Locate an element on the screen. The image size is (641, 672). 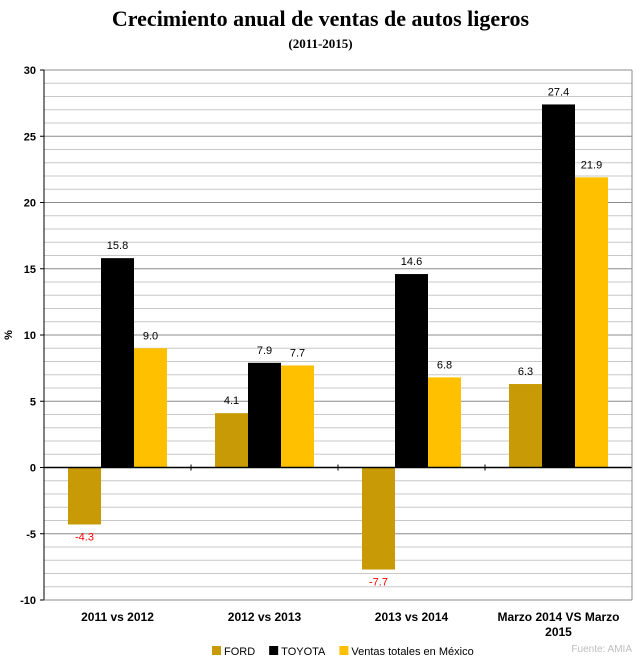
legend-swatch-ventas-totales-en-m-xico is located at coordinates (344, 650).